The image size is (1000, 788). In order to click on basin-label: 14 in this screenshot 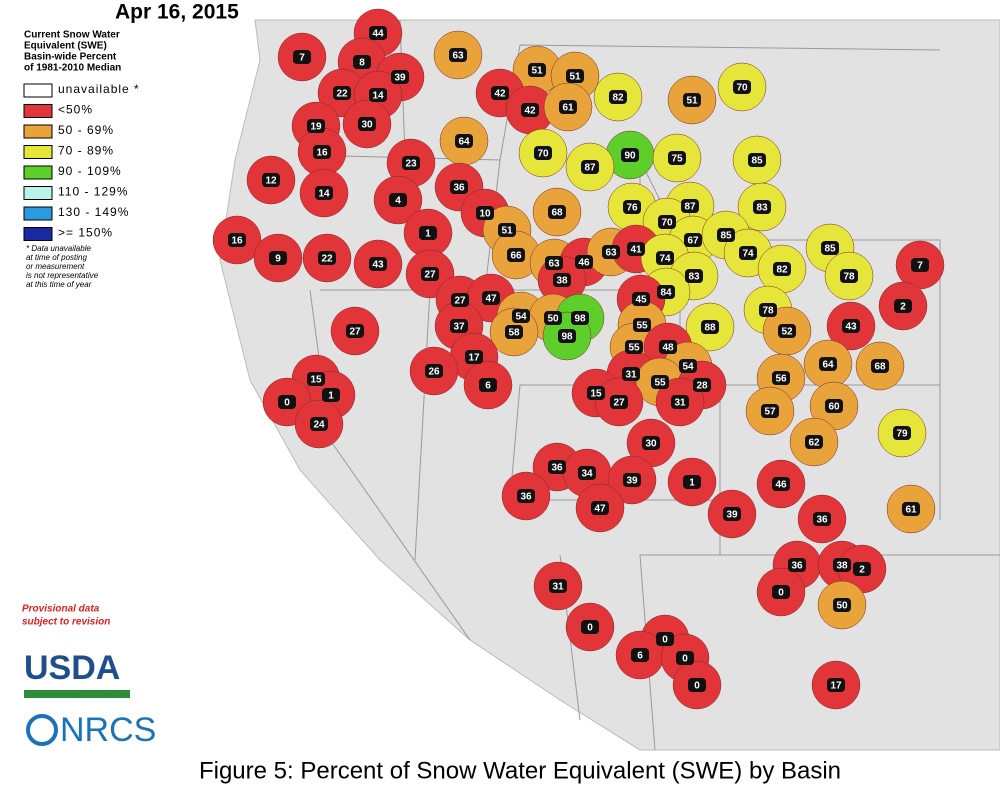, I will do `click(378, 96)`.